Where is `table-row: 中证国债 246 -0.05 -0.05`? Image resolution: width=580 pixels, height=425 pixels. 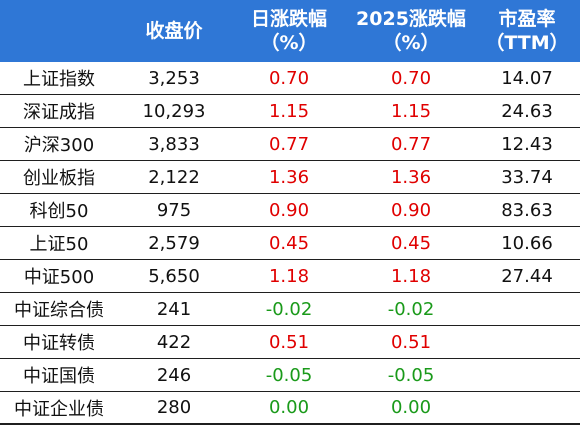
table-row: 中证国债 246 -0.05 -0.05 is located at coordinates (290, 375).